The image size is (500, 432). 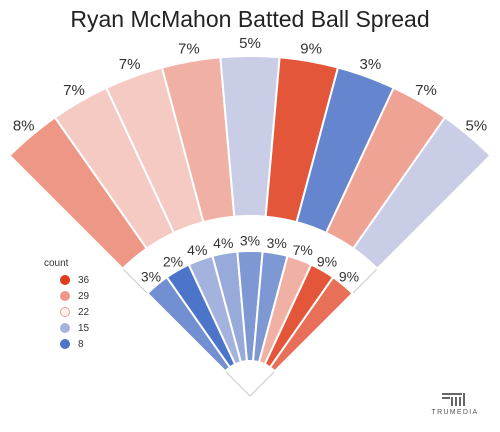 I want to click on trumedia-logo-icon, so click(x=453, y=399).